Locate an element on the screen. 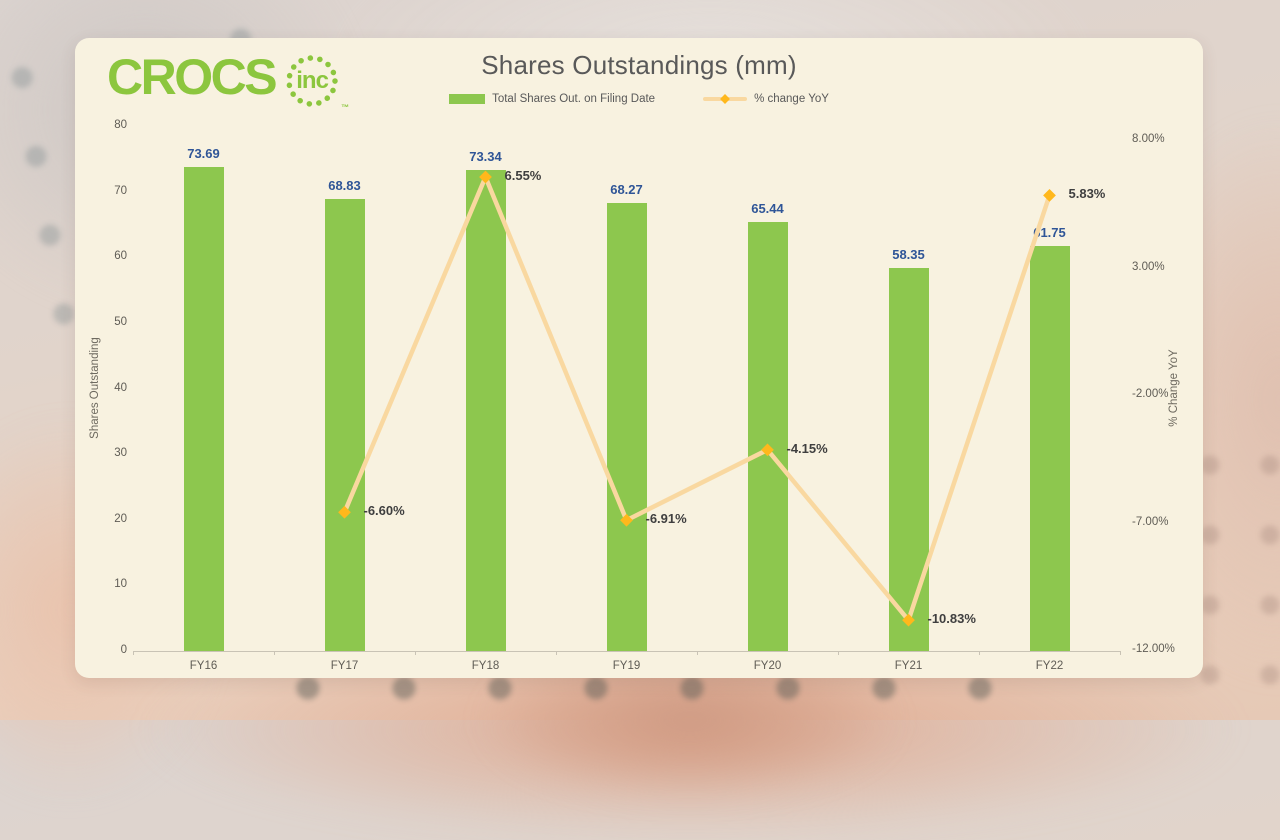 Image resolution: width=1280 pixels, height=840 pixels. yoy-value-label: -6.60% is located at coordinates (384, 511).